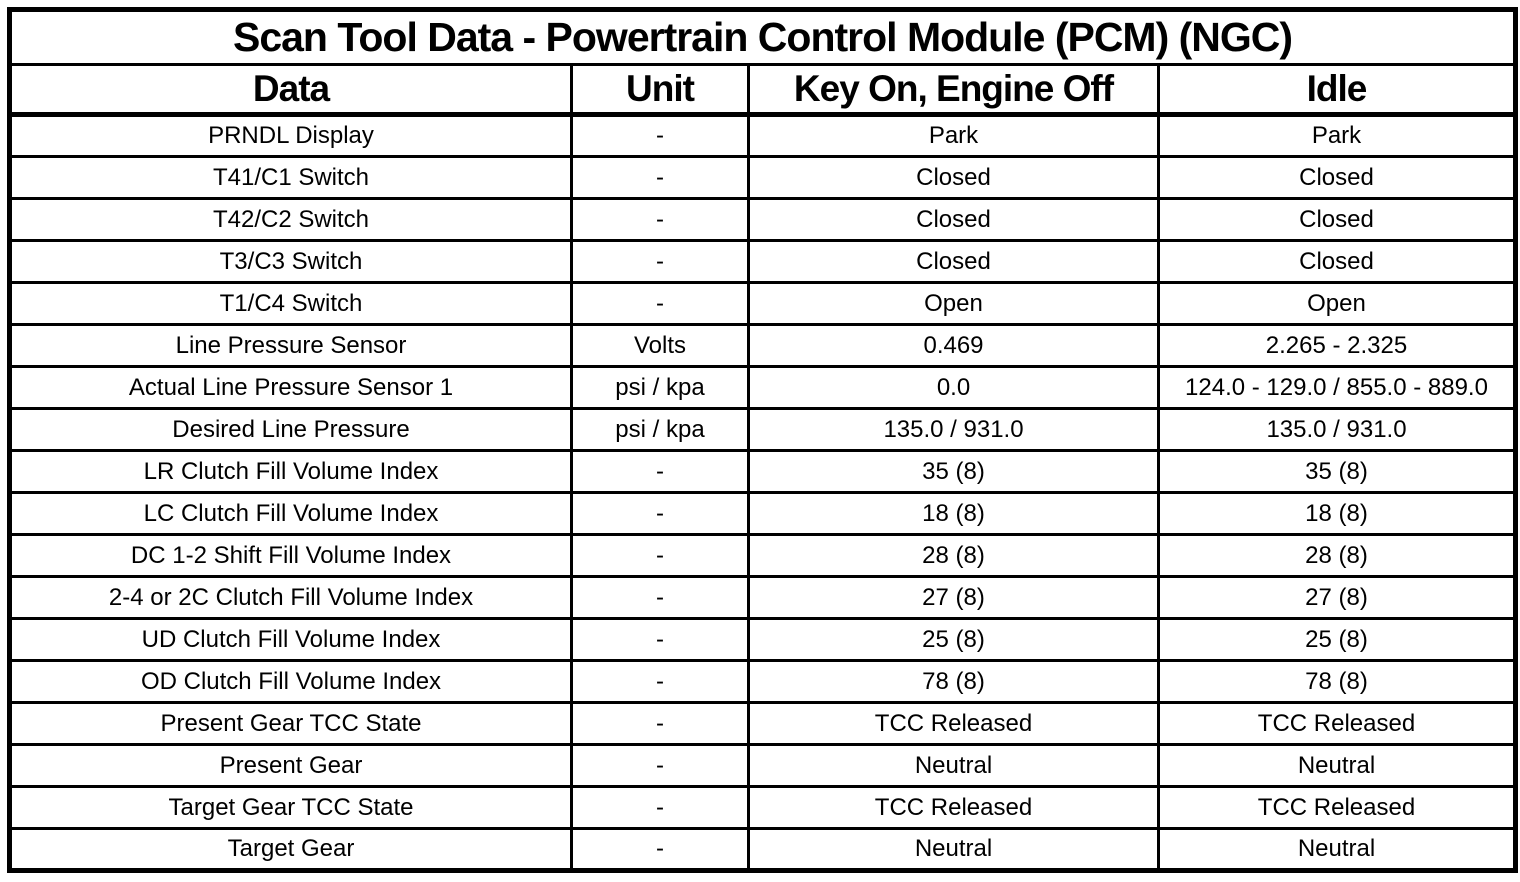 The image size is (1520, 882). I want to click on data-cell: Actual Line Pressure Sensor 1, so click(290, 387).